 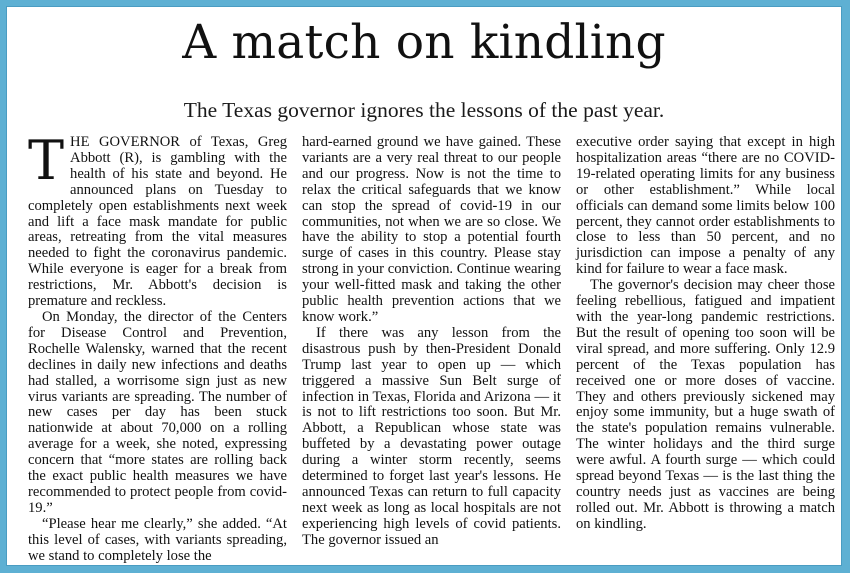 I want to click on drop-cap: T, so click(x=46, y=160).